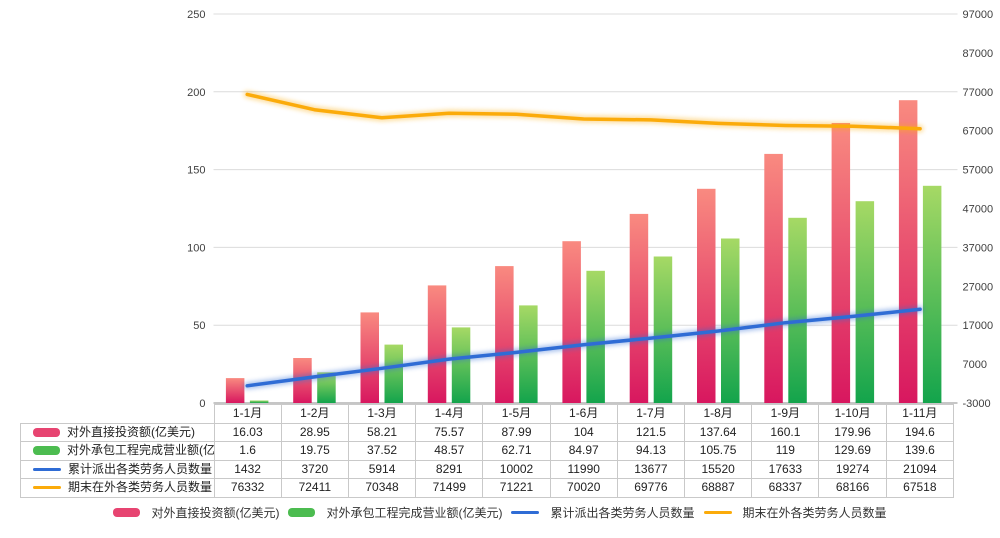  What do you see at coordinates (196, 171) in the screenshot?
I see `left-axis-tick: 150` at bounding box center [196, 171].